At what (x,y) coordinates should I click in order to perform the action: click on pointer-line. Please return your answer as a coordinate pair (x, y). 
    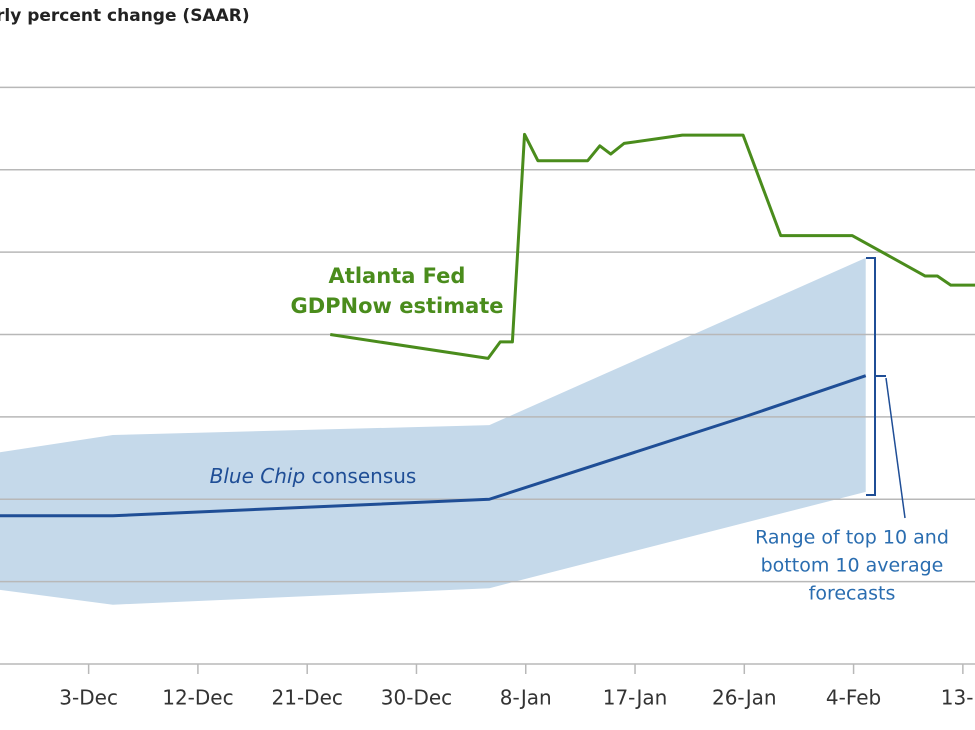
    Looking at the image, I should click on (895, 448).